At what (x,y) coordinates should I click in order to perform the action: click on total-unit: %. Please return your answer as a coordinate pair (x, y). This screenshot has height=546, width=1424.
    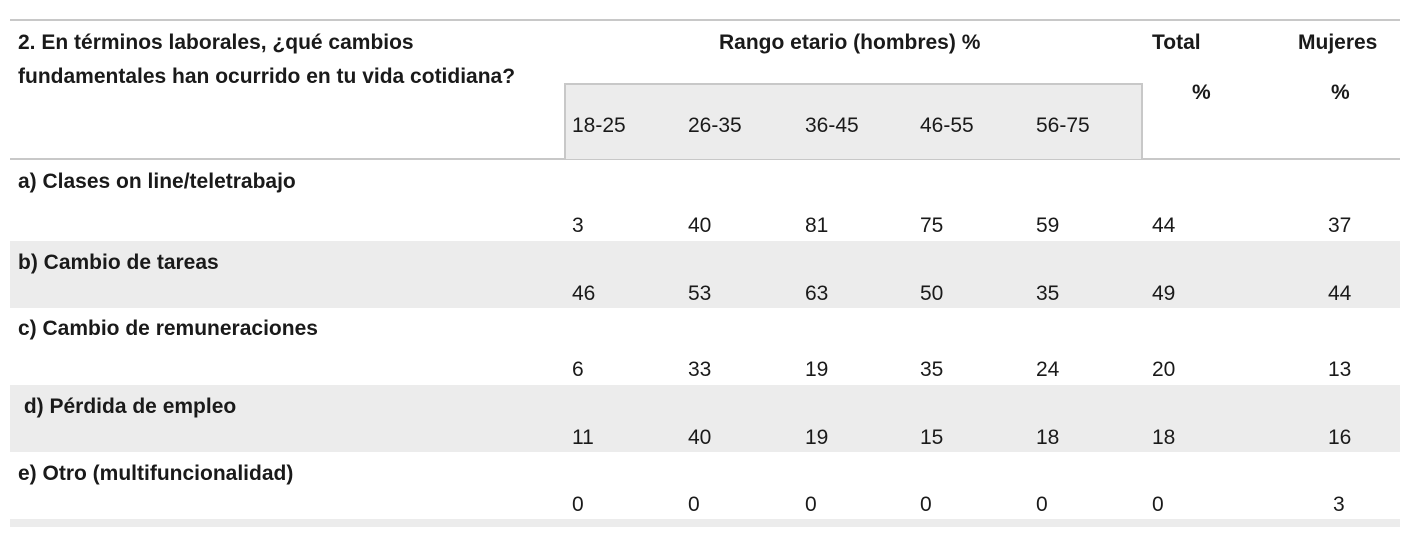
    Looking at the image, I should click on (1201, 92).